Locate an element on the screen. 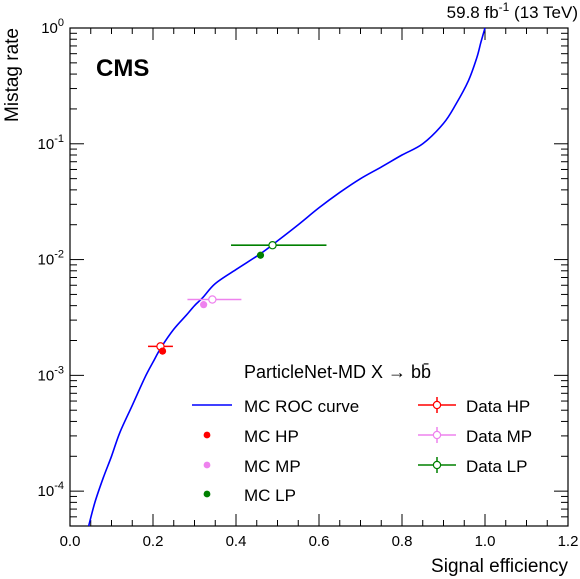  legend-roc-label: MC ROC curve is located at coordinates (301, 406).